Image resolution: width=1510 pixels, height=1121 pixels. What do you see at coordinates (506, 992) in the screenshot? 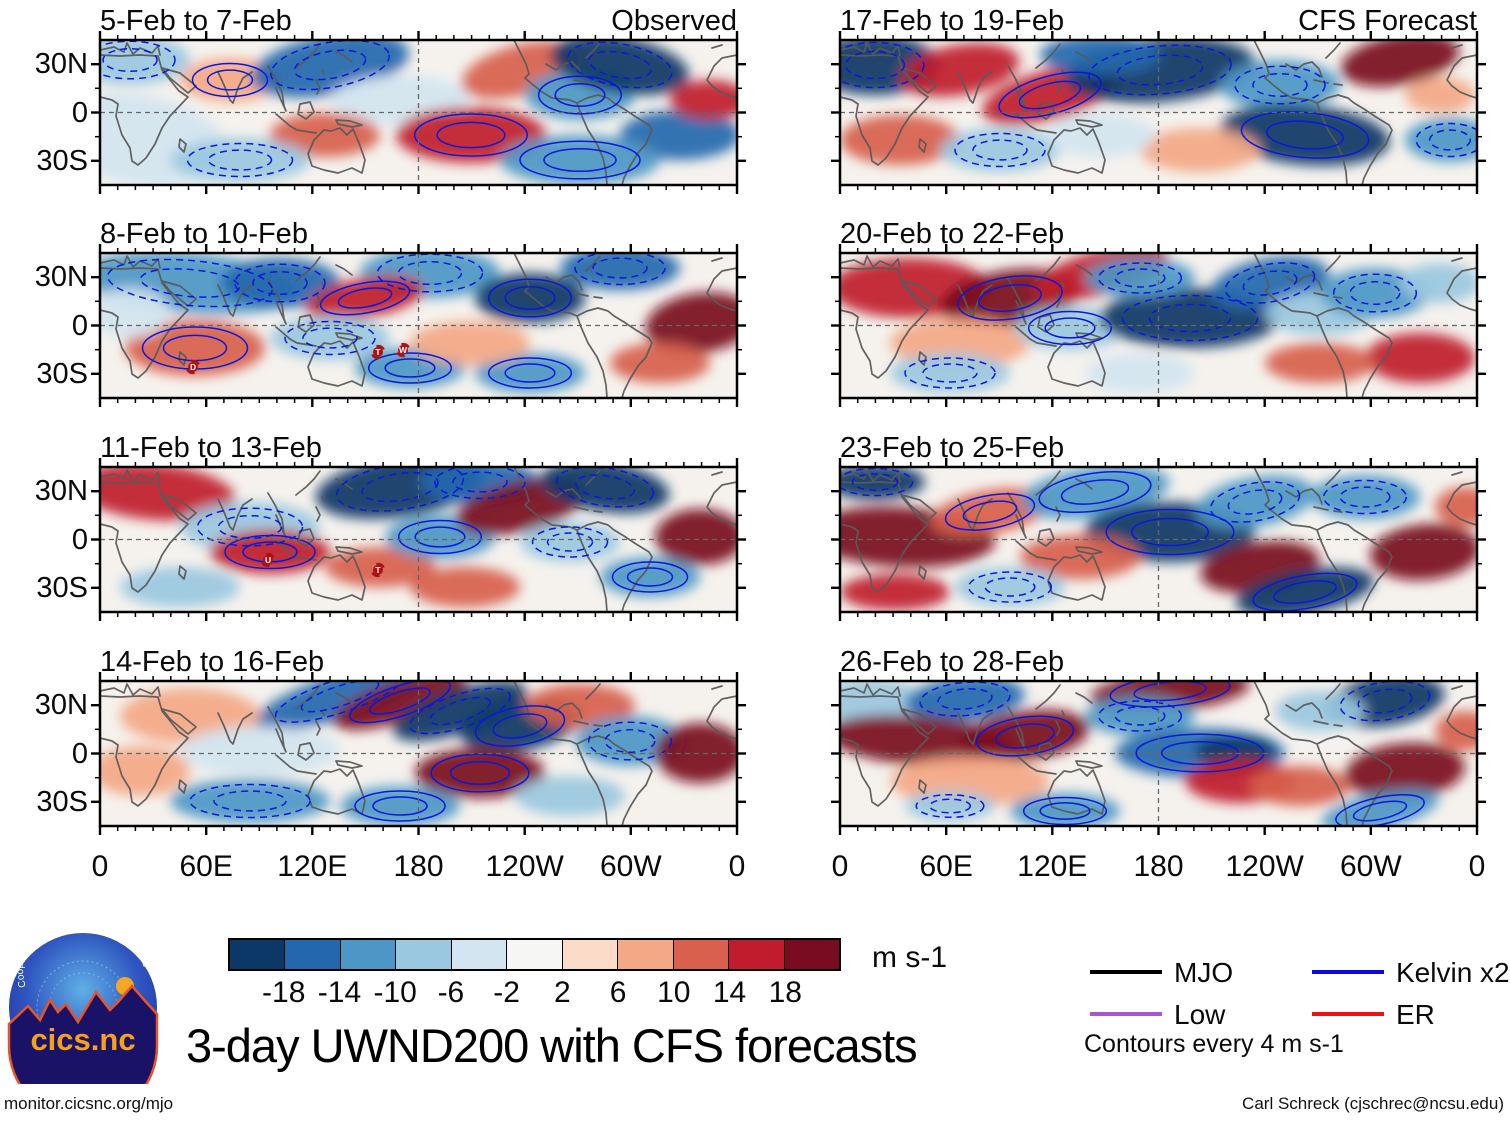
I see `colorbar-tick-label: -2` at bounding box center [506, 992].